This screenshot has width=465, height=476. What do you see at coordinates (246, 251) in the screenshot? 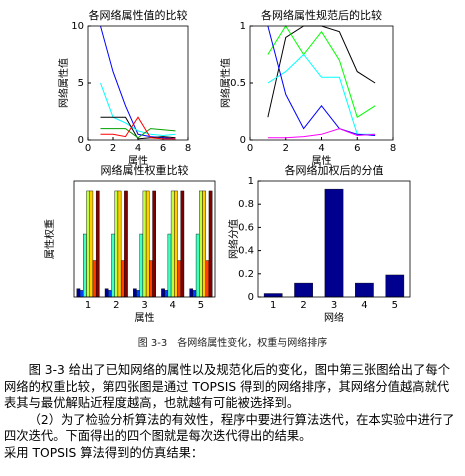
I see `y-tick-label: 0.4` at bounding box center [246, 251].